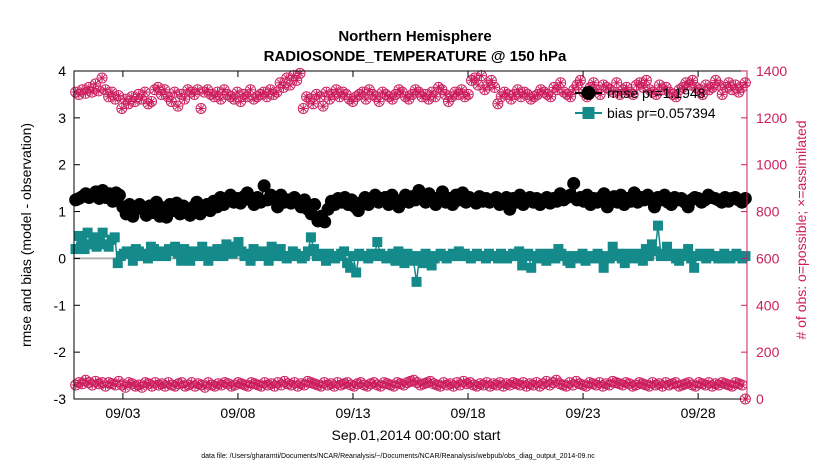  Describe the element at coordinates (771, 165) in the screenshot. I see `y-right-tick-label: 1000` at that location.